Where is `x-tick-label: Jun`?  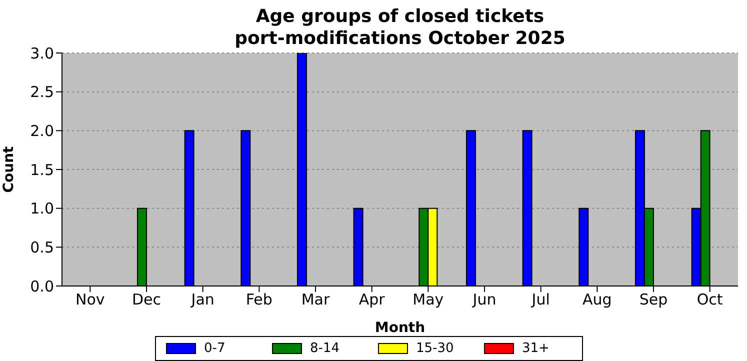 x-tick-label: Jun is located at coordinates (484, 299).